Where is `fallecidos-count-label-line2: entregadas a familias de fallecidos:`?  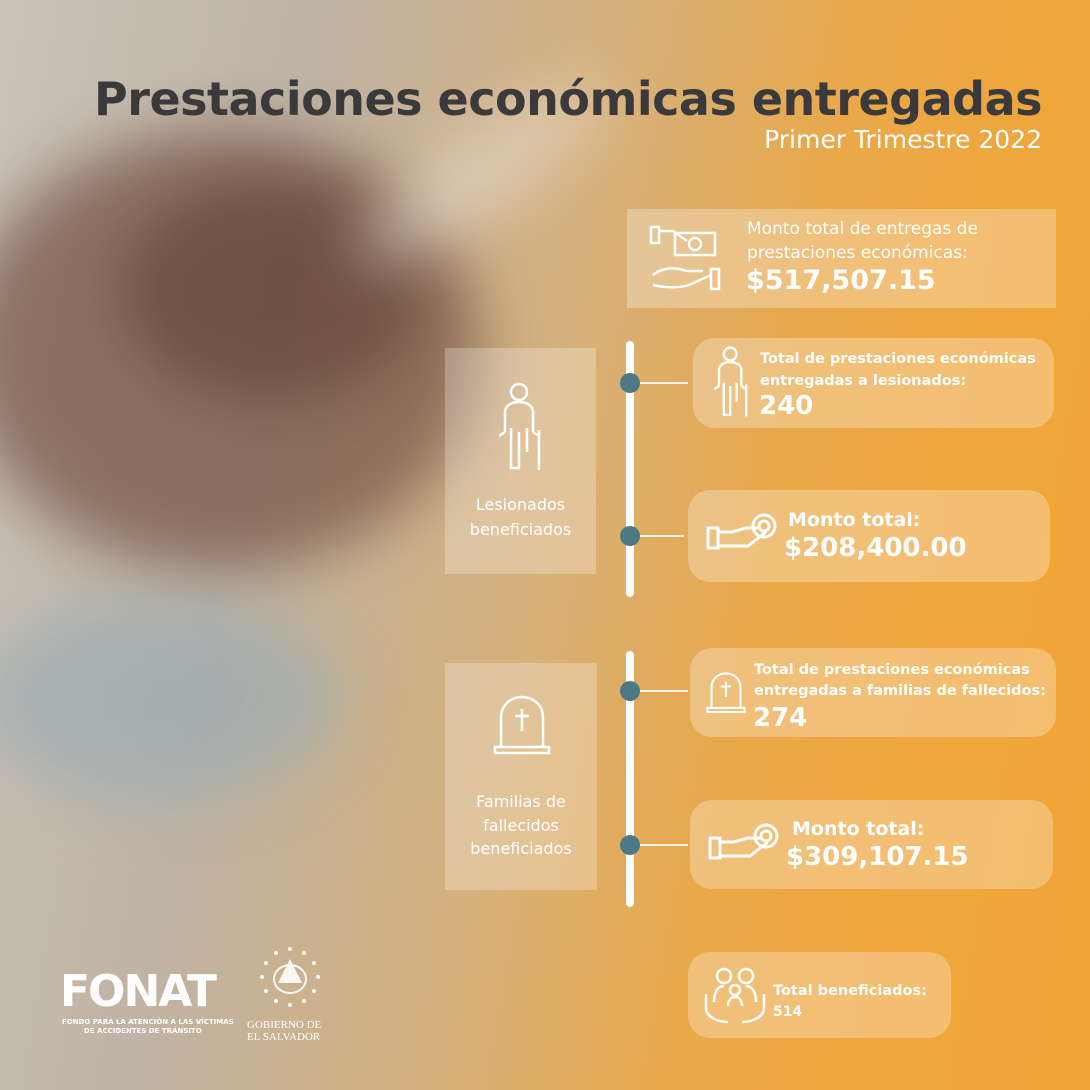
fallecidos-count-label-line2: entregadas a familias de fallecidos: is located at coordinates (900, 691).